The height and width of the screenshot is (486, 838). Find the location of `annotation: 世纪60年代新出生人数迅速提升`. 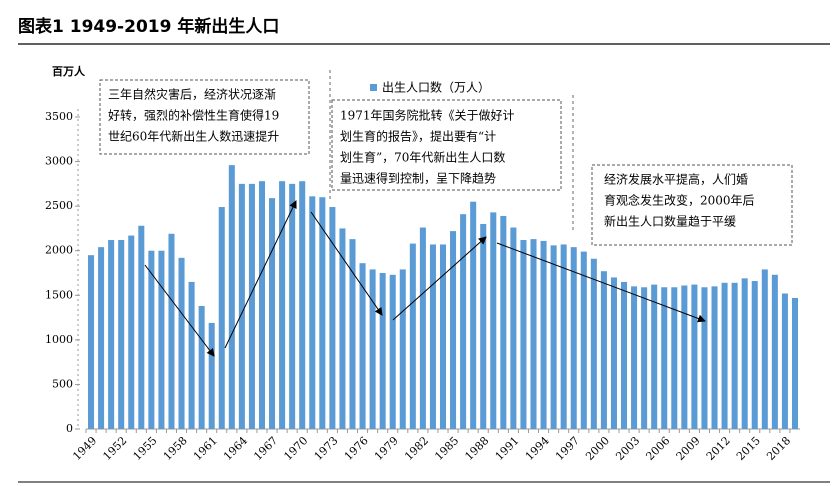

annotation: 世纪60年代新出生人数迅速提升 is located at coordinates (193, 136).